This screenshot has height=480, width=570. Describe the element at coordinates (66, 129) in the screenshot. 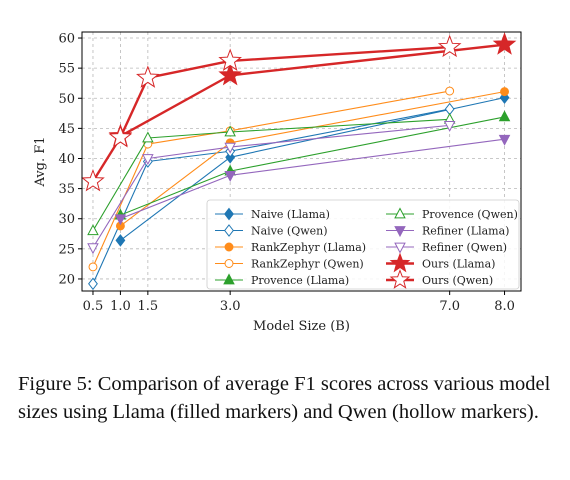

I see `y-tick-label: 45` at that location.